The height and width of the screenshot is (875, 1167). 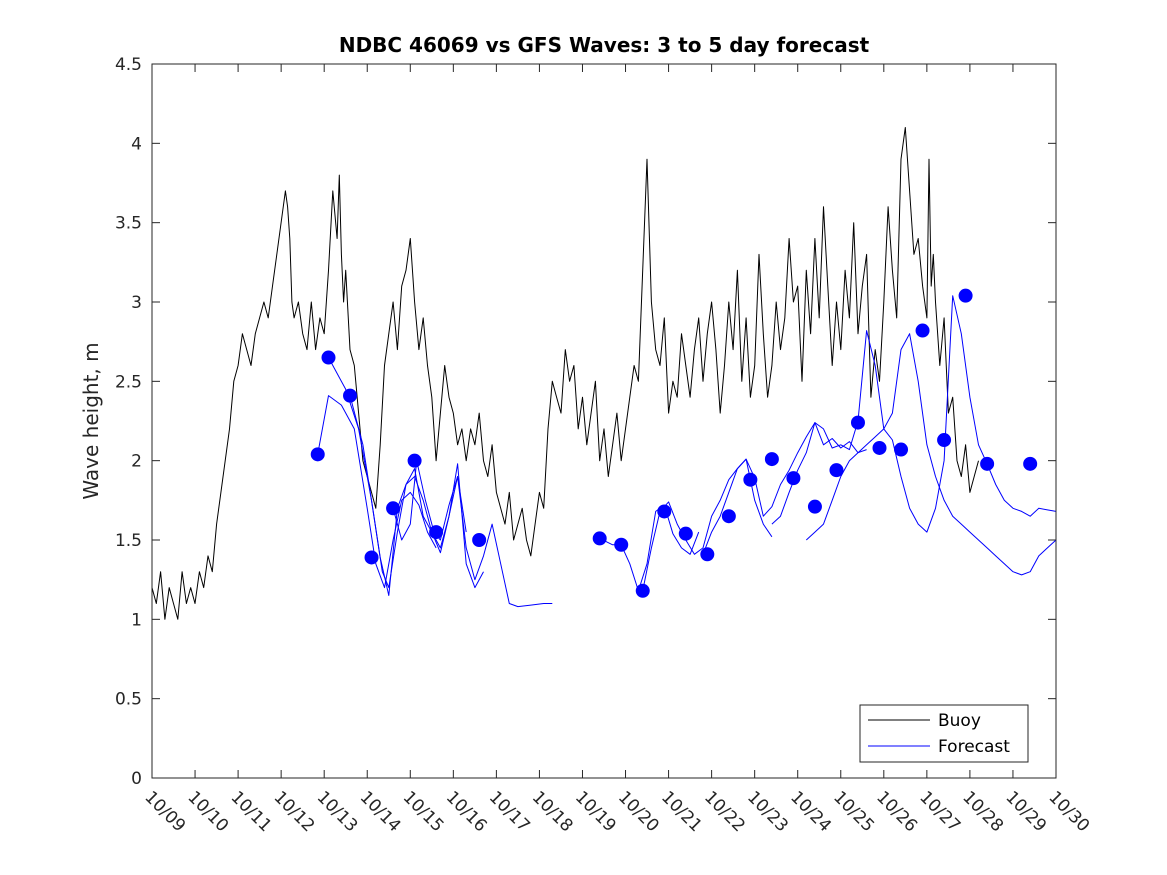 What do you see at coordinates (974, 747) in the screenshot?
I see `legend-forecast-label: Forecast` at bounding box center [974, 747].